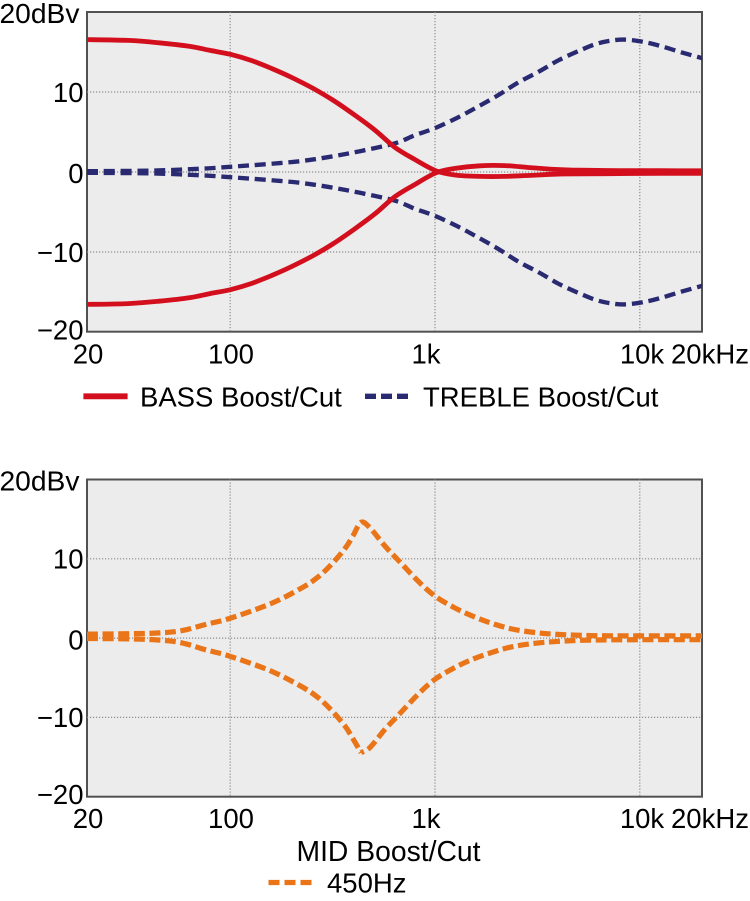 The image size is (750, 901). I want to click on svg-text: TREBLE Boost/Cut, so click(541, 396).